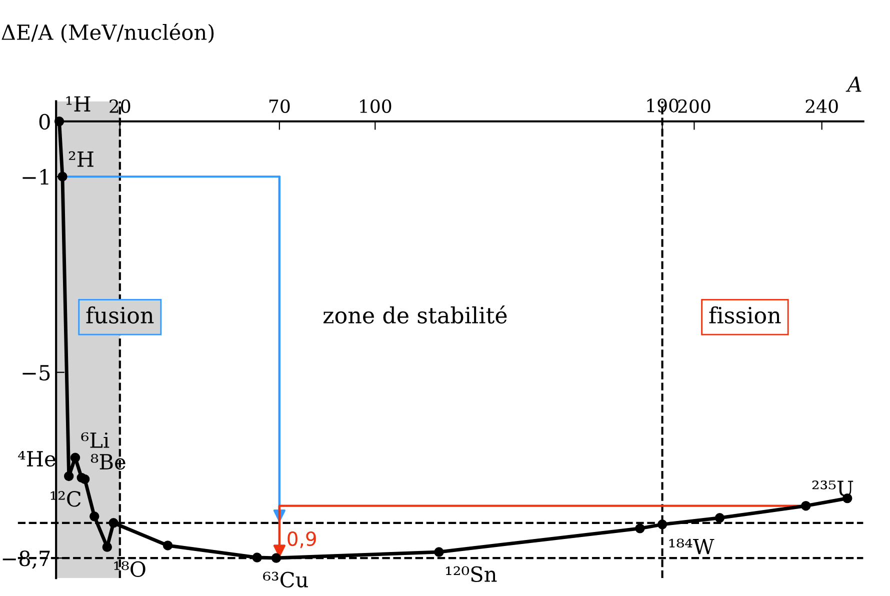 The width and height of the screenshot is (890, 596). Describe the element at coordinates (745, 315) in the screenshot. I see `annotation: fission` at that location.